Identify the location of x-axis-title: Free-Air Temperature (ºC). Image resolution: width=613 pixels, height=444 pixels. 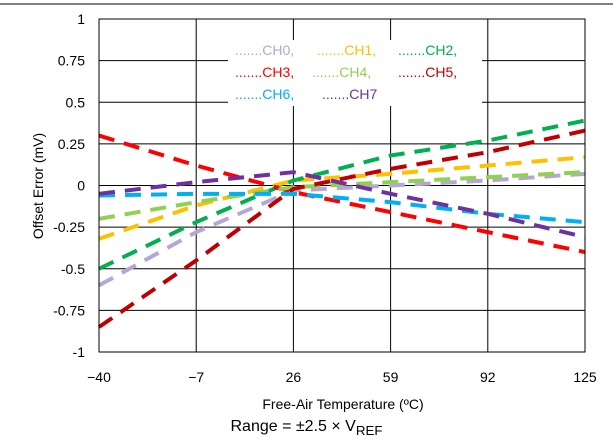
(342, 404).